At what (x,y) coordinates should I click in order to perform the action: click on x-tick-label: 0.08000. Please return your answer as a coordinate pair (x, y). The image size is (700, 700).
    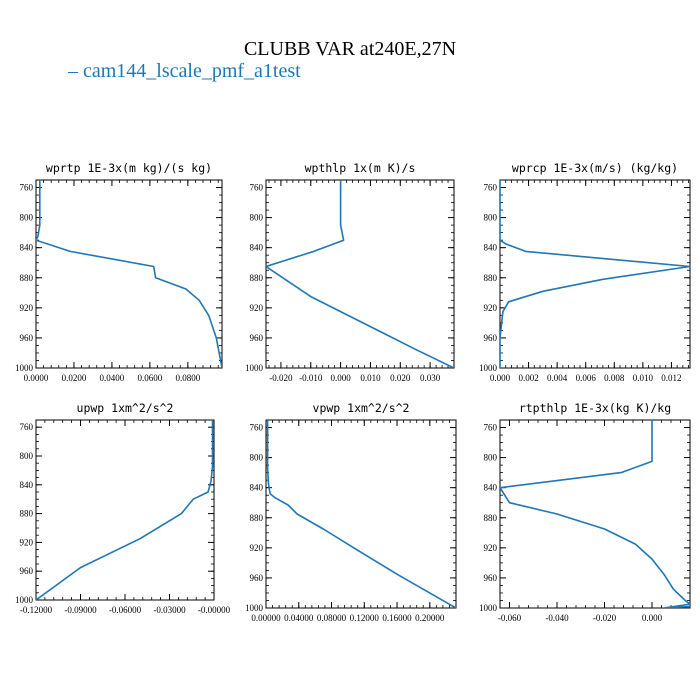
    Looking at the image, I should click on (332, 618).